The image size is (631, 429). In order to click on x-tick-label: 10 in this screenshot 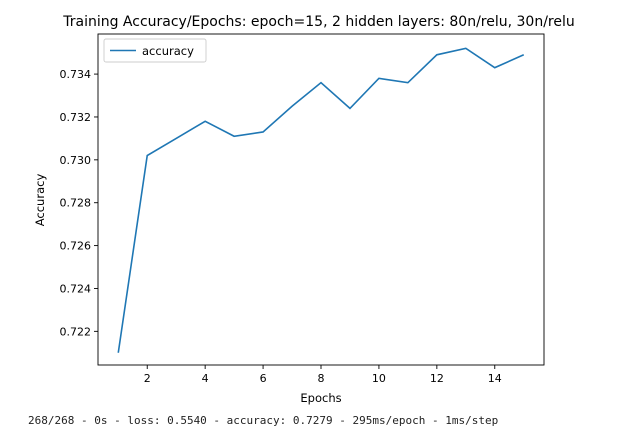, I will do `click(379, 378)`.